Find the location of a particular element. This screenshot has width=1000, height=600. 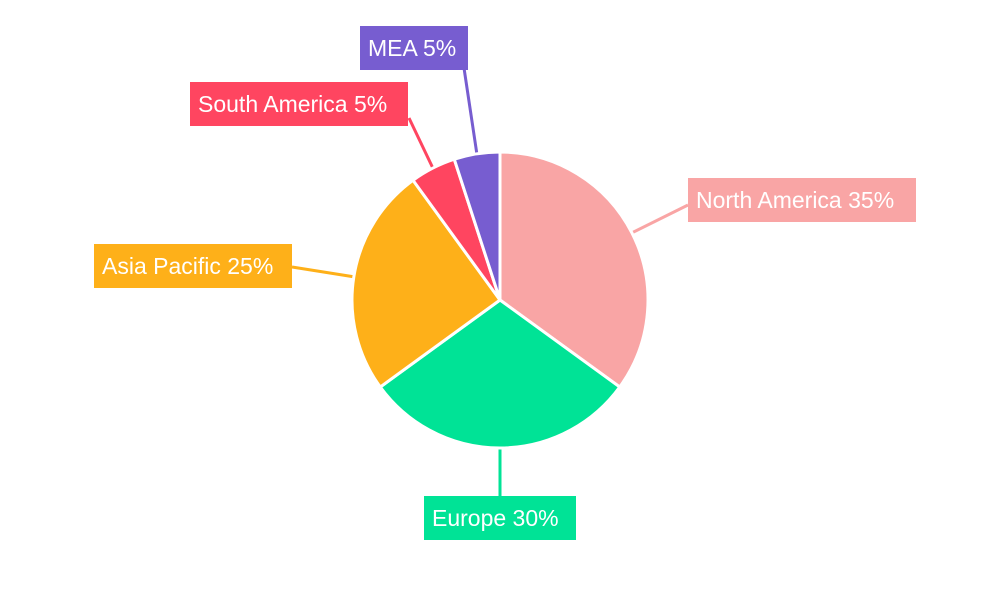

label-europe: Europe 30% is located at coordinates (500, 518).